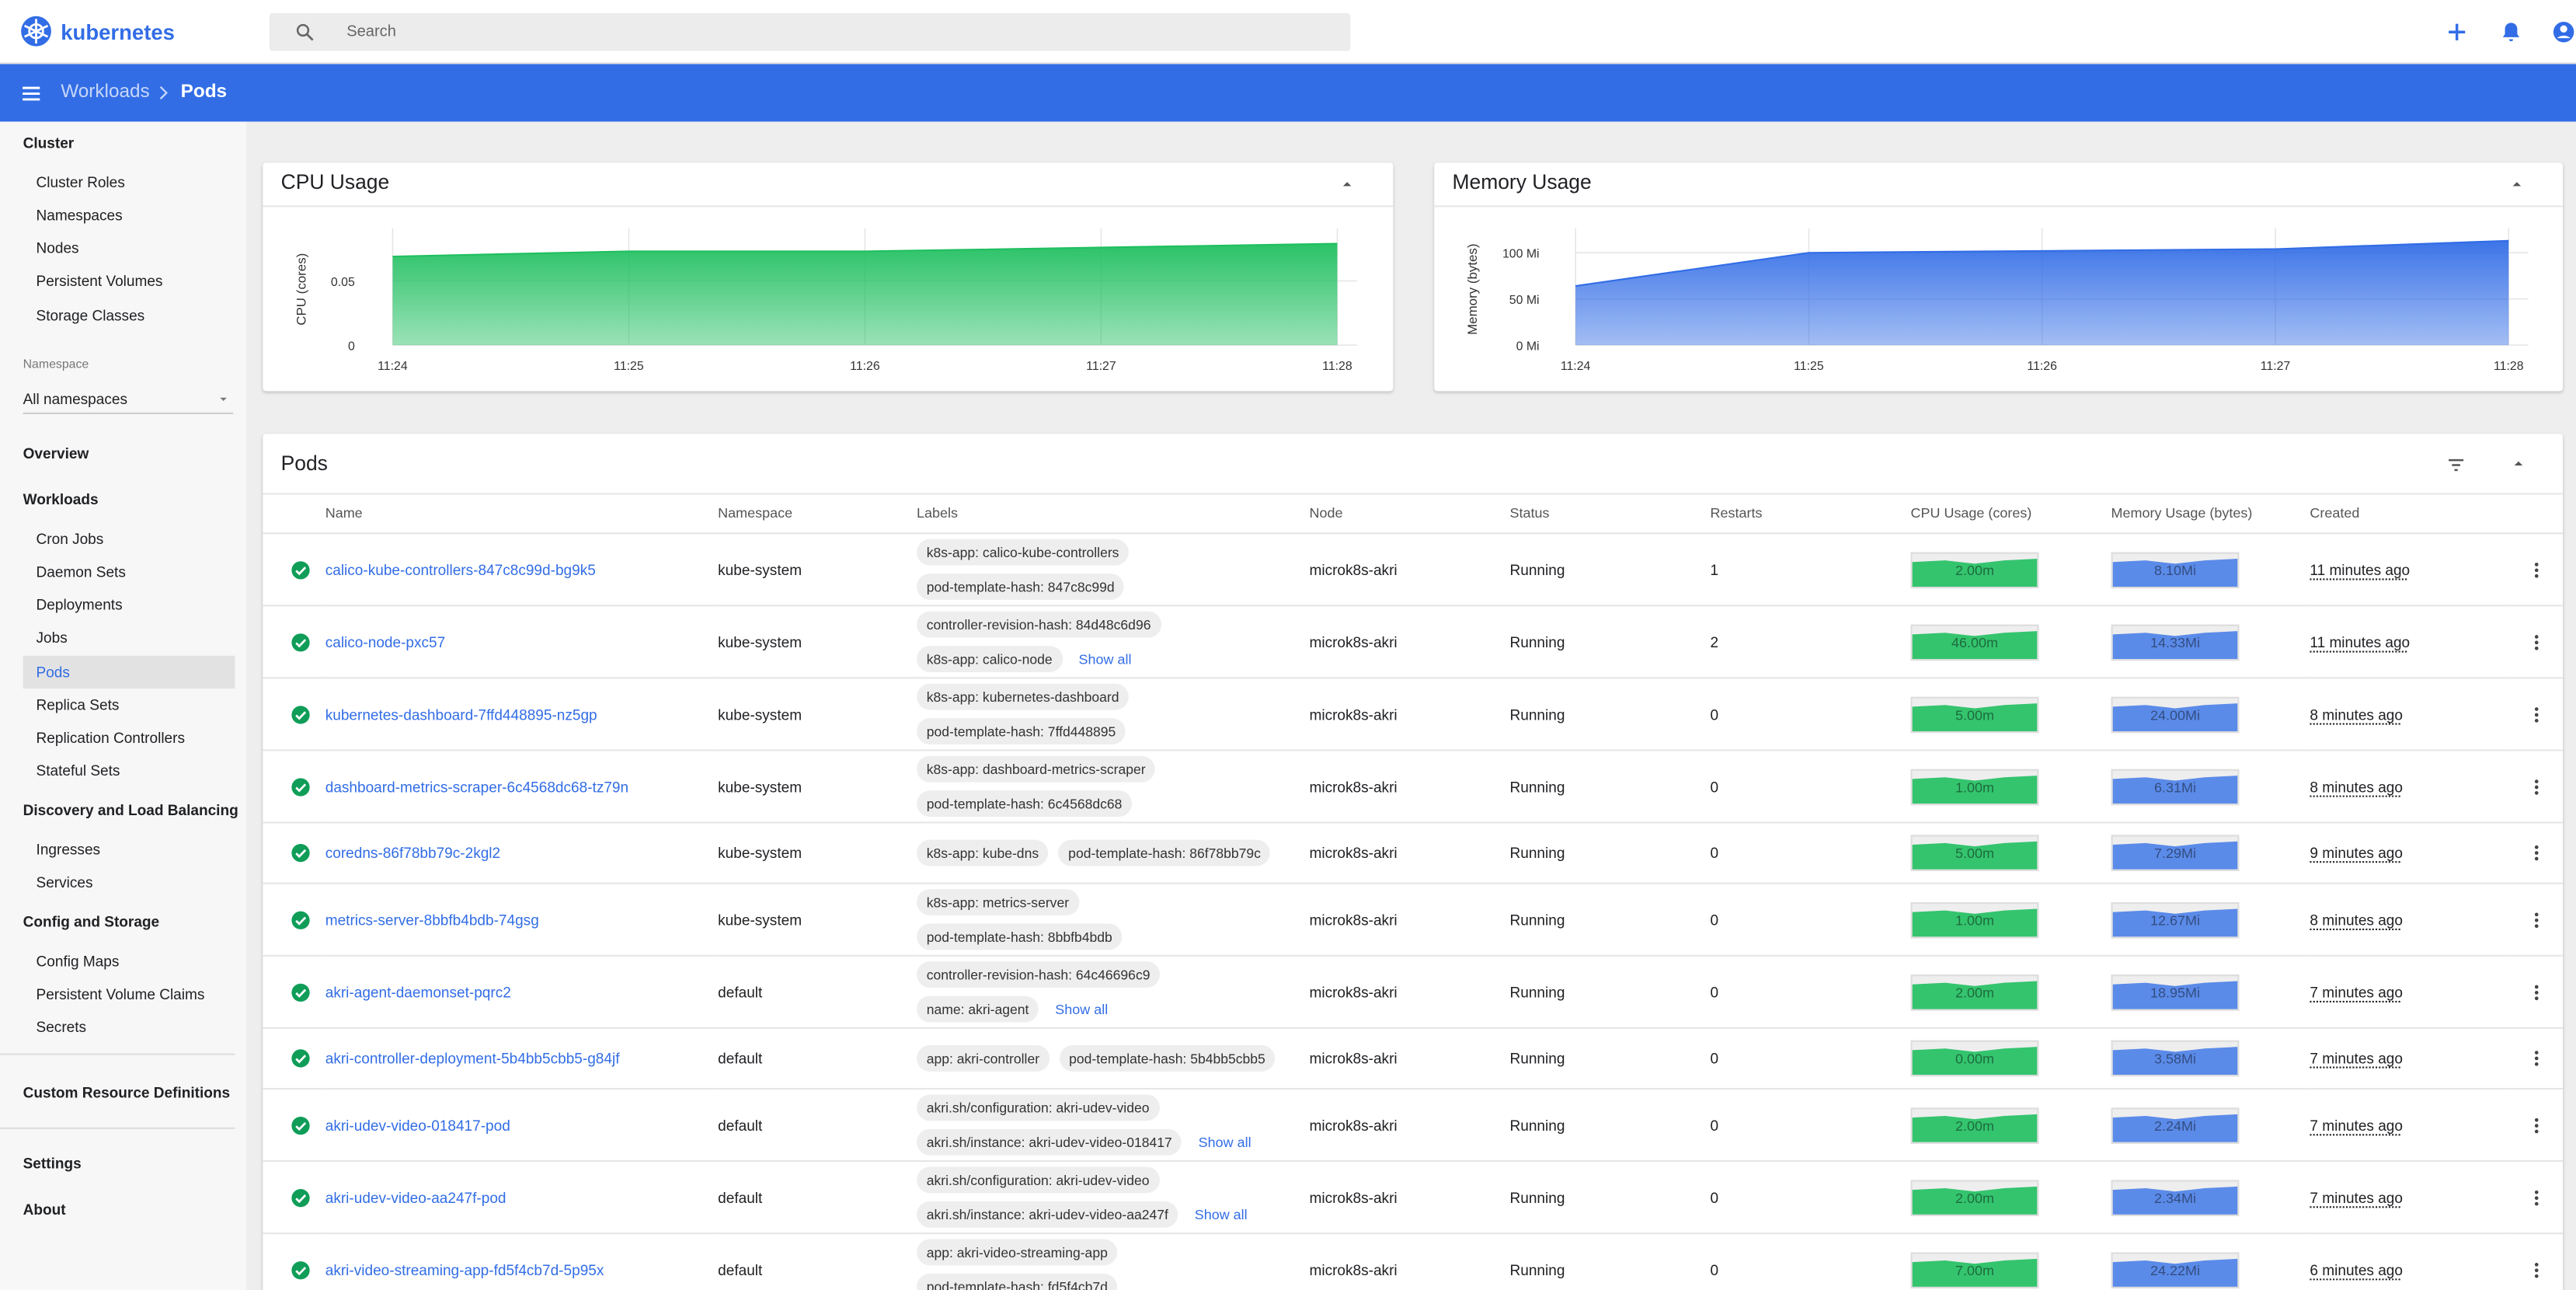 The image size is (2576, 1290). Describe the element at coordinates (91, 921) in the screenshot. I see `nav-section-title: Config and Storage` at that location.